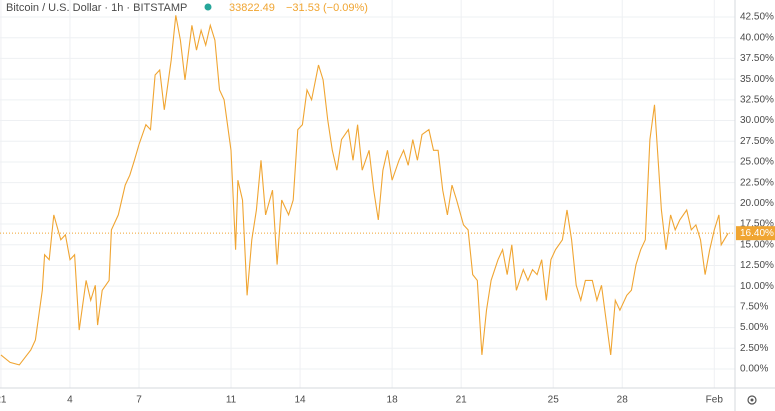 The width and height of the screenshot is (775, 411). What do you see at coordinates (231, 400) in the screenshot?
I see `x-tick-label: 11` at bounding box center [231, 400].